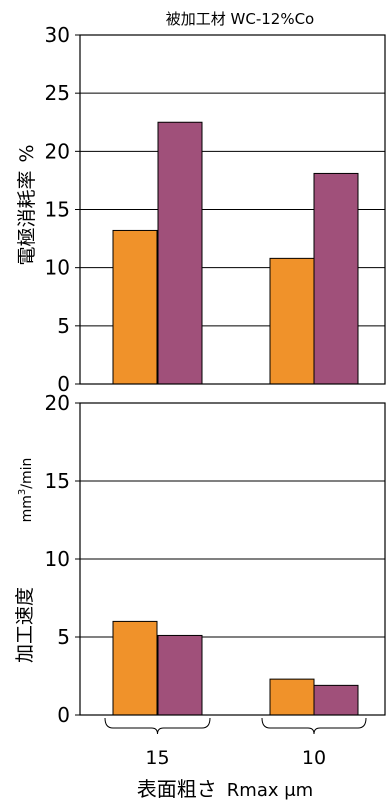 The image size is (390, 805). I want to click on top-y-axis-label: 電極消耗率%, so click(27, 204).